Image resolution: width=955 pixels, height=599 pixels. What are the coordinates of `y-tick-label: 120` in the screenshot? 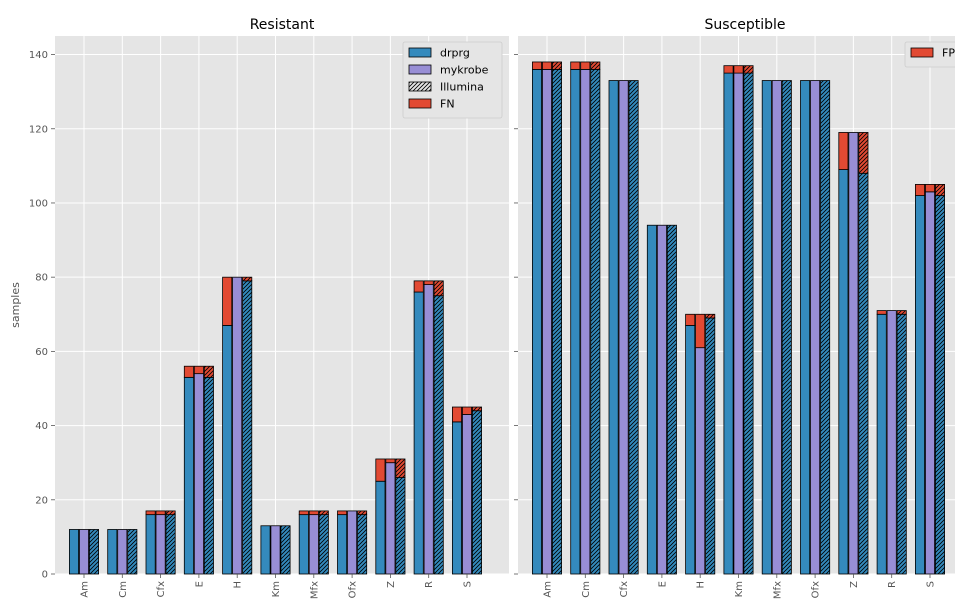 It's located at (38, 129).